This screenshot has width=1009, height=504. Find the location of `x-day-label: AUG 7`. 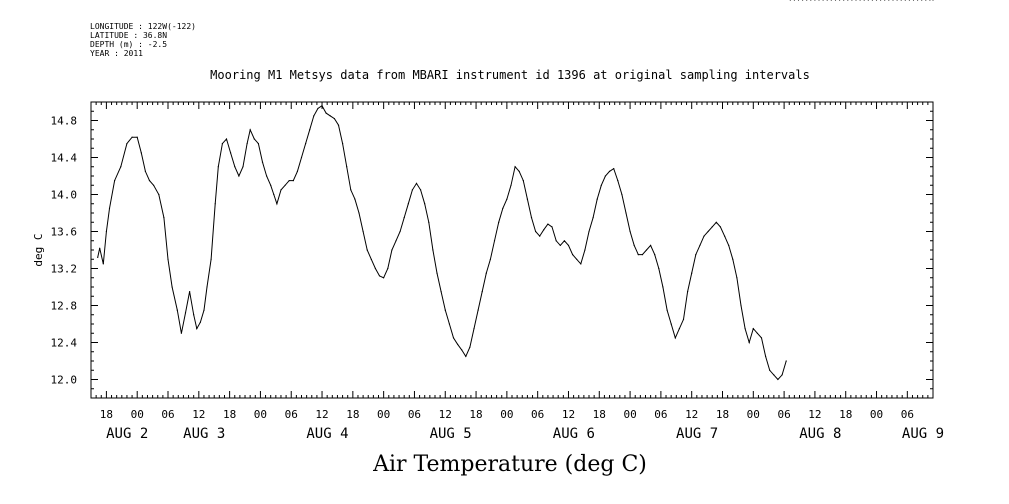

x-day-label: AUG 7 is located at coordinates (697, 434).